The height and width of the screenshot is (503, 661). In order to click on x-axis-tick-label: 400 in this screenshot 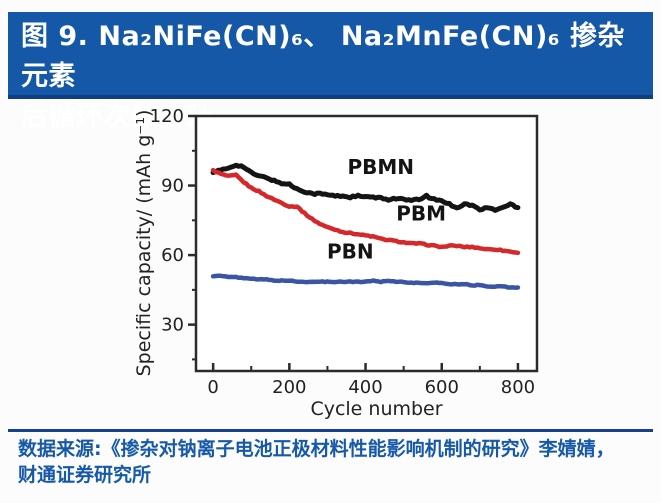, I will do `click(365, 387)`.